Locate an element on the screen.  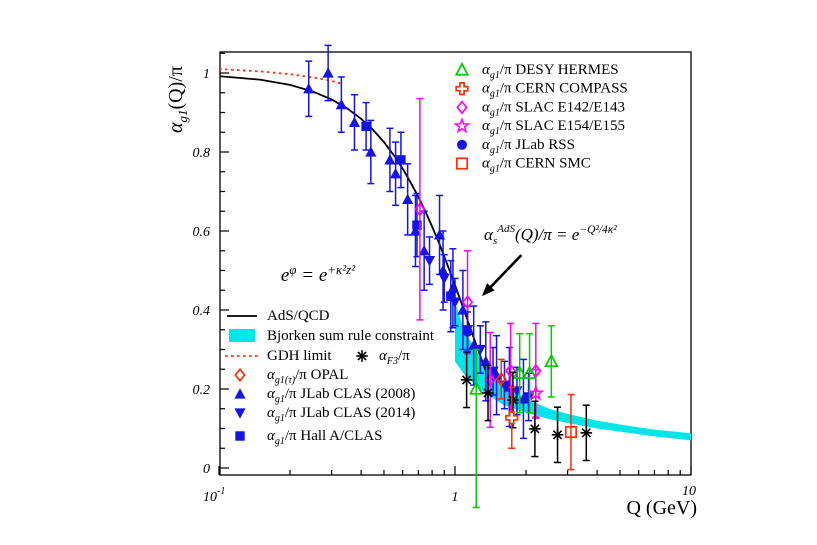
y-tick-labels: 0 0.2 0.4 0.6 0.8 1 is located at coordinates (202, 272).